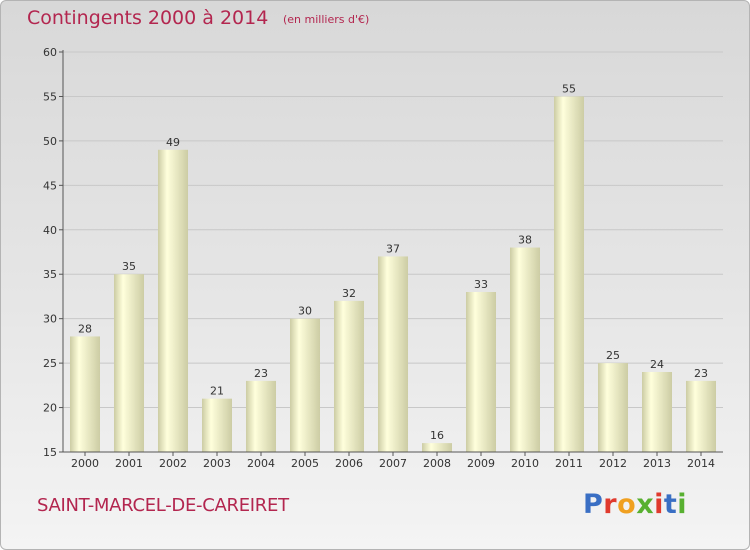 This screenshot has height=550, width=750. Describe the element at coordinates (50, 185) in the screenshot. I see `y-tick-label: 45` at that location.